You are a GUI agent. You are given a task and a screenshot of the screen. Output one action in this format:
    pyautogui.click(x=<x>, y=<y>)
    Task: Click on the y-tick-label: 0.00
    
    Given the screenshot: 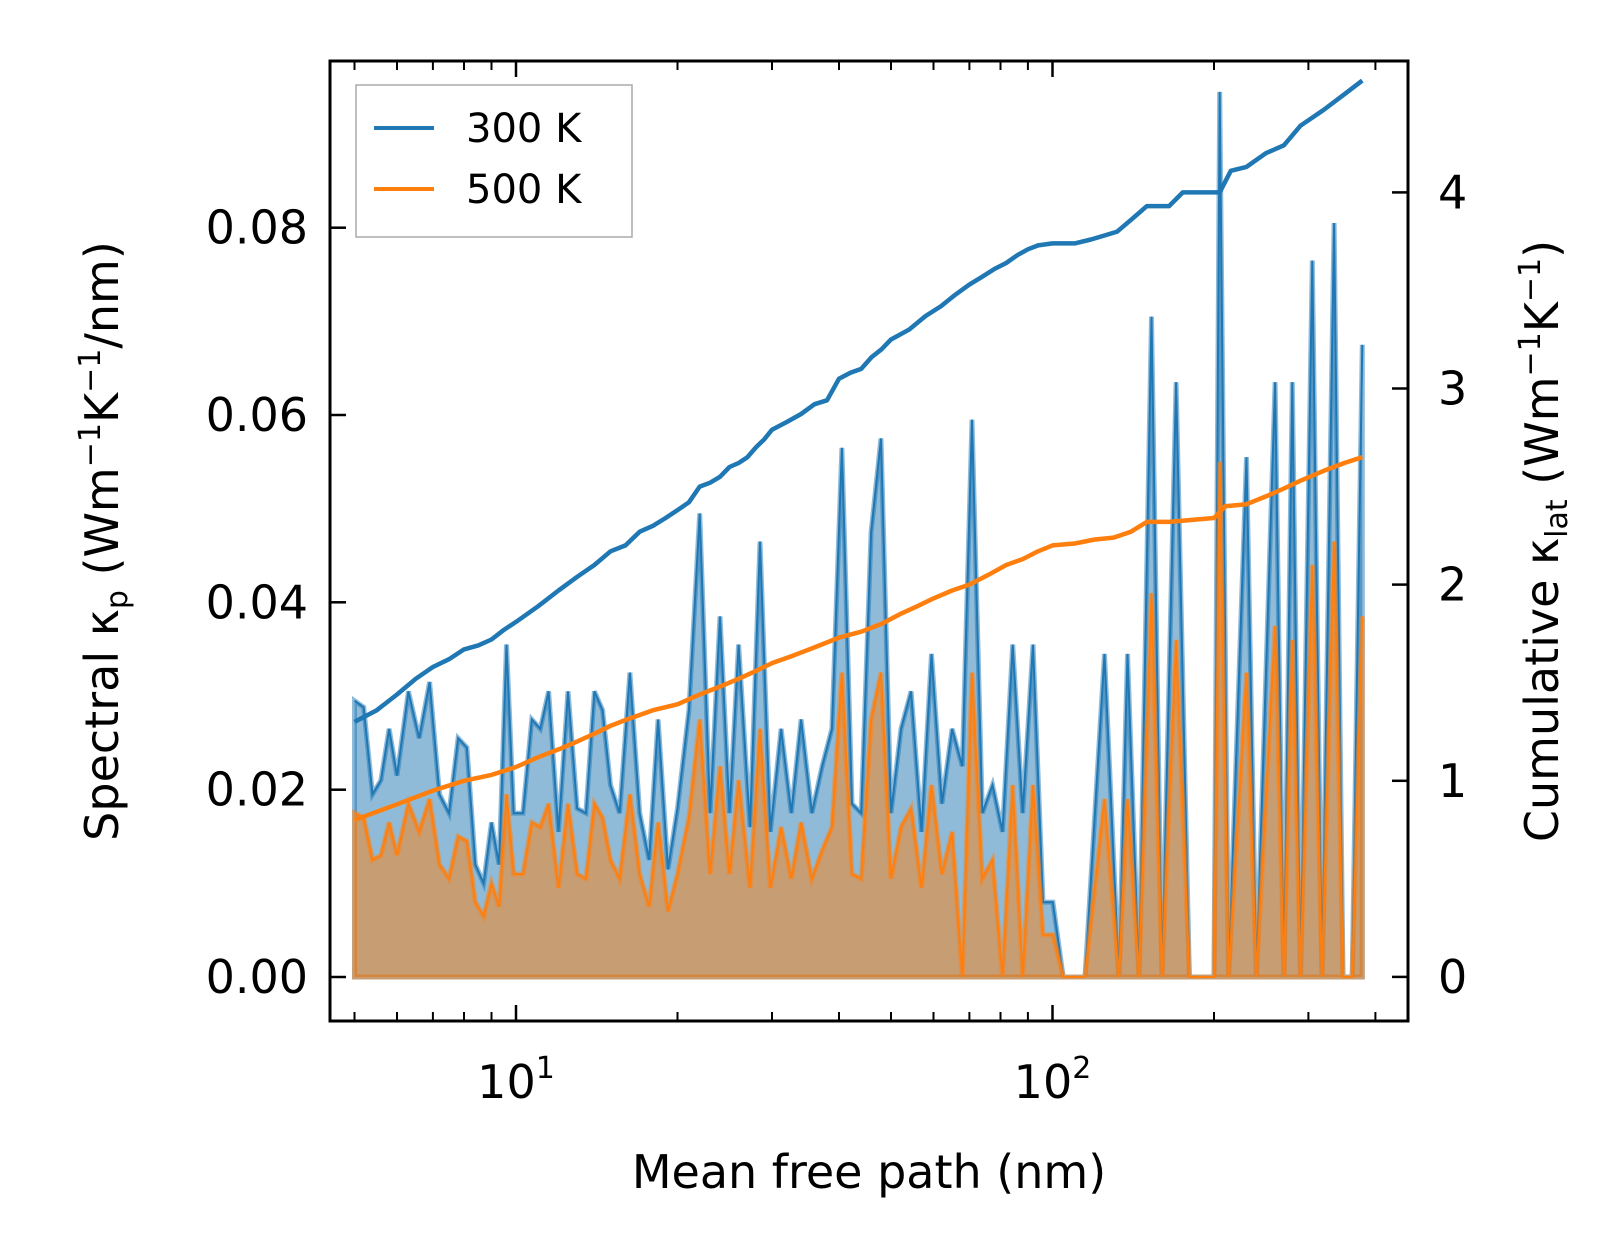 What is the action you would take?
    pyautogui.click(x=257, y=977)
    